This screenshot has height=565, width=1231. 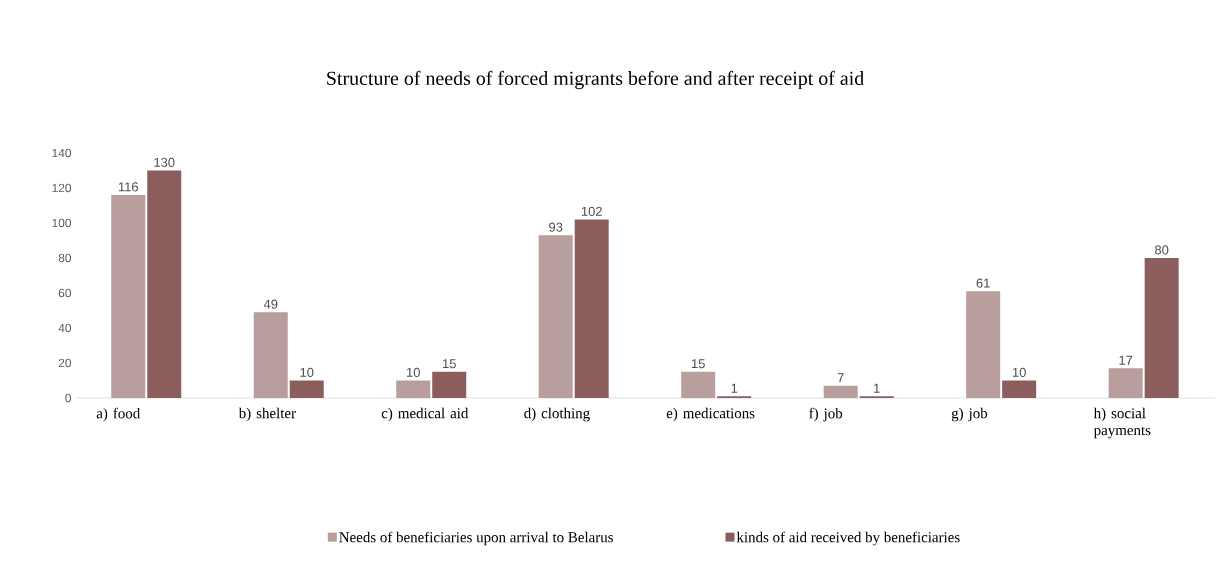 I want to click on y-tick-label: 80, so click(x=65, y=258).